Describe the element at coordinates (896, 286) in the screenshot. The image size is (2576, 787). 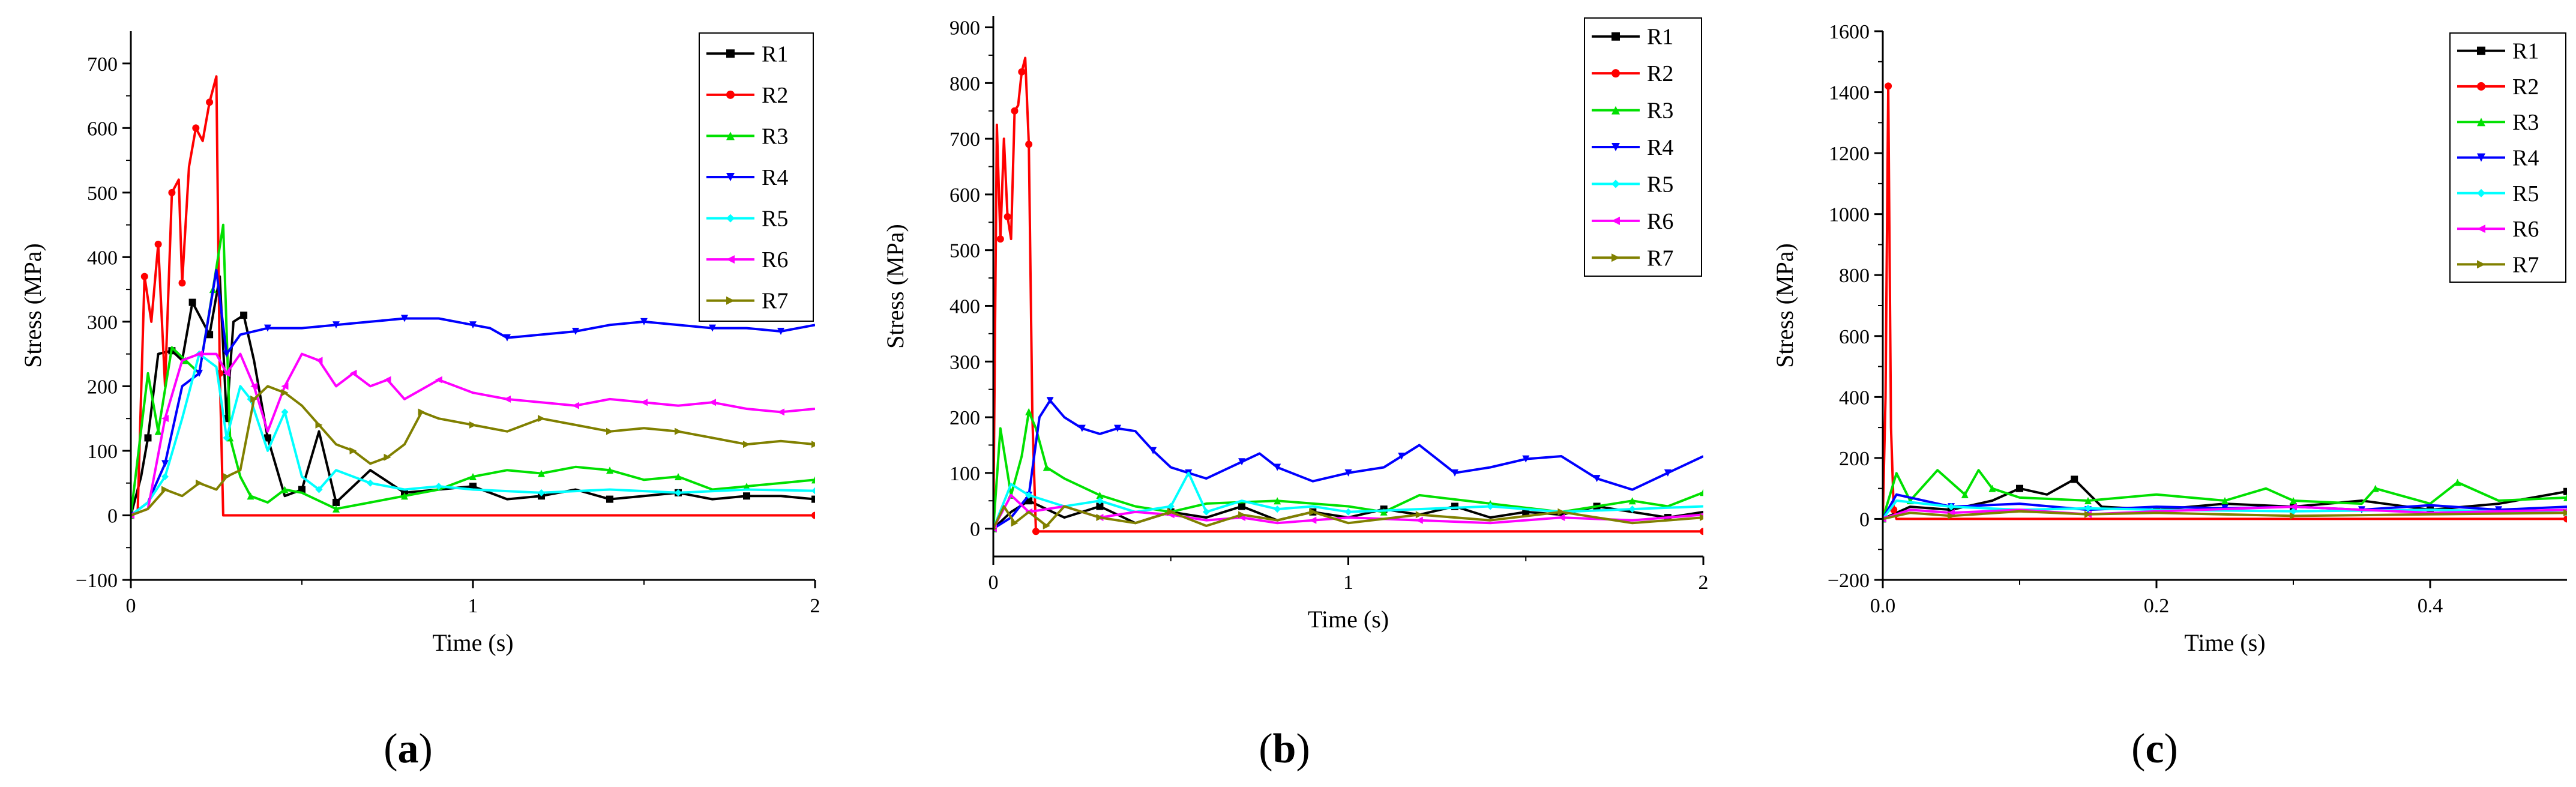
I see `y-axis-title: Stress (MPa)` at that location.